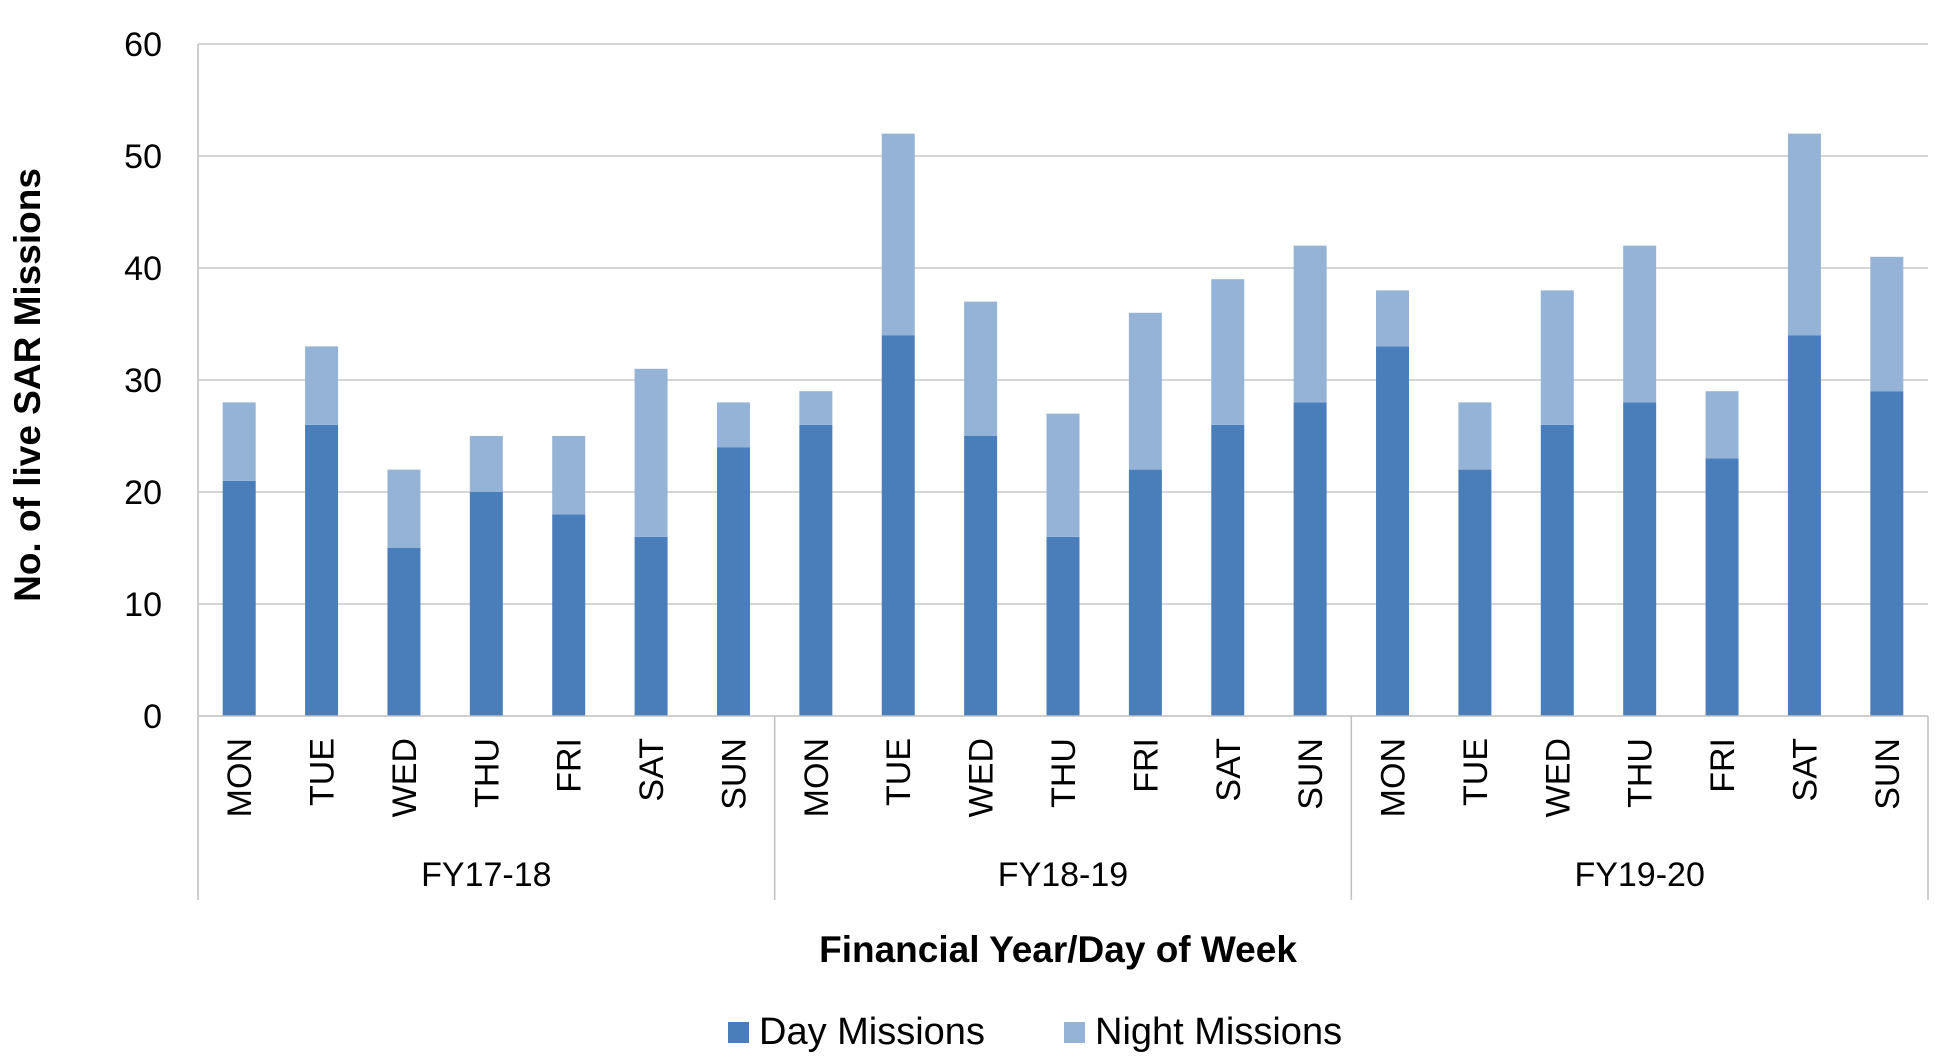 Image resolution: width=1947 pixels, height=1058 pixels. What do you see at coordinates (143, 269) in the screenshot?
I see `y-tick-label: 40` at bounding box center [143, 269].